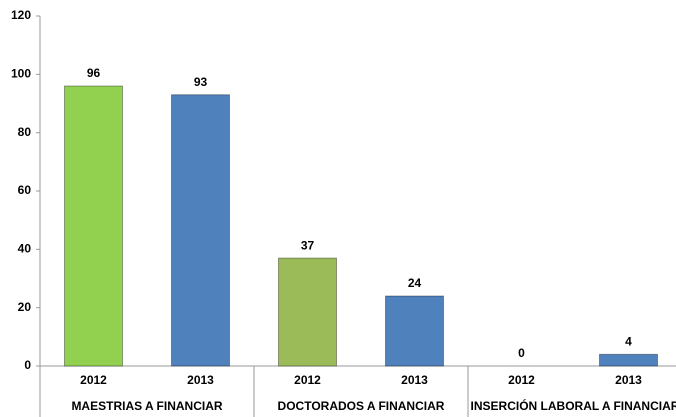  What do you see at coordinates (361, 406) in the screenshot?
I see `group-label: DOCTORADOS A FINANCIAR` at bounding box center [361, 406].